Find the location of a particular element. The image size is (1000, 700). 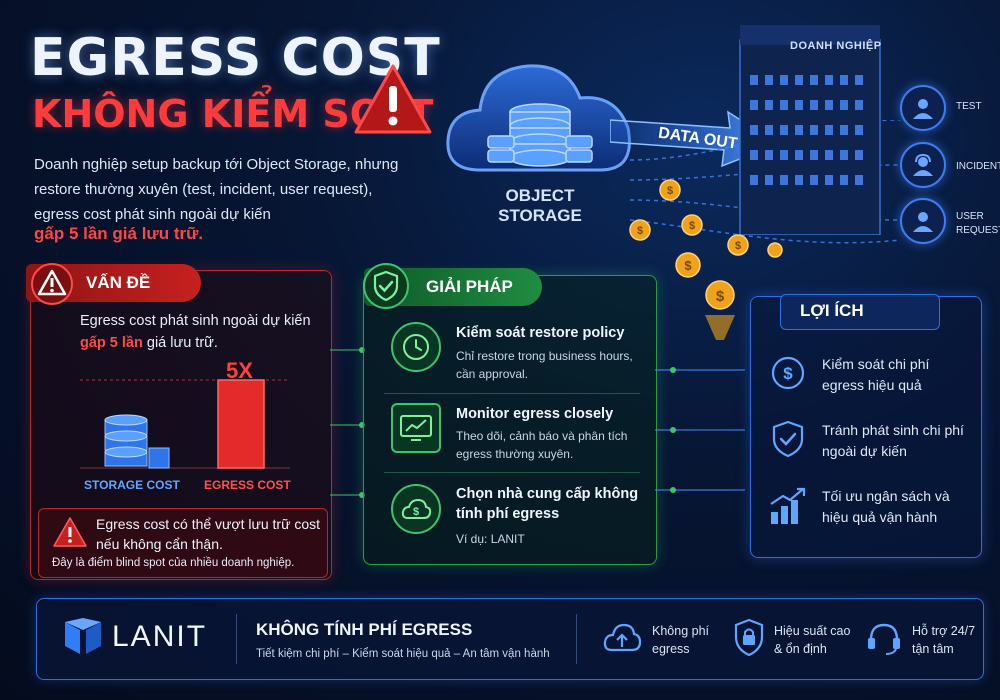

benefit-panel is located at coordinates (866, 427).